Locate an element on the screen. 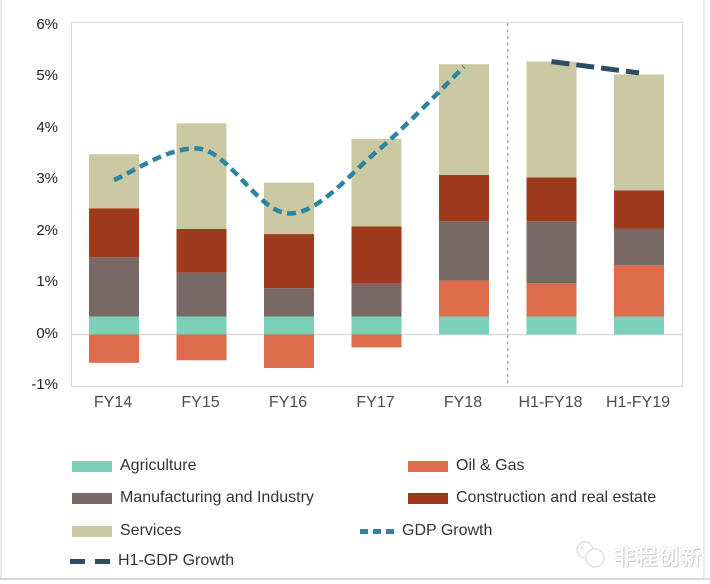 Image resolution: width=710 pixels, height=584 pixels. bar-segment-FY17-oil-gas is located at coordinates (376, 341).